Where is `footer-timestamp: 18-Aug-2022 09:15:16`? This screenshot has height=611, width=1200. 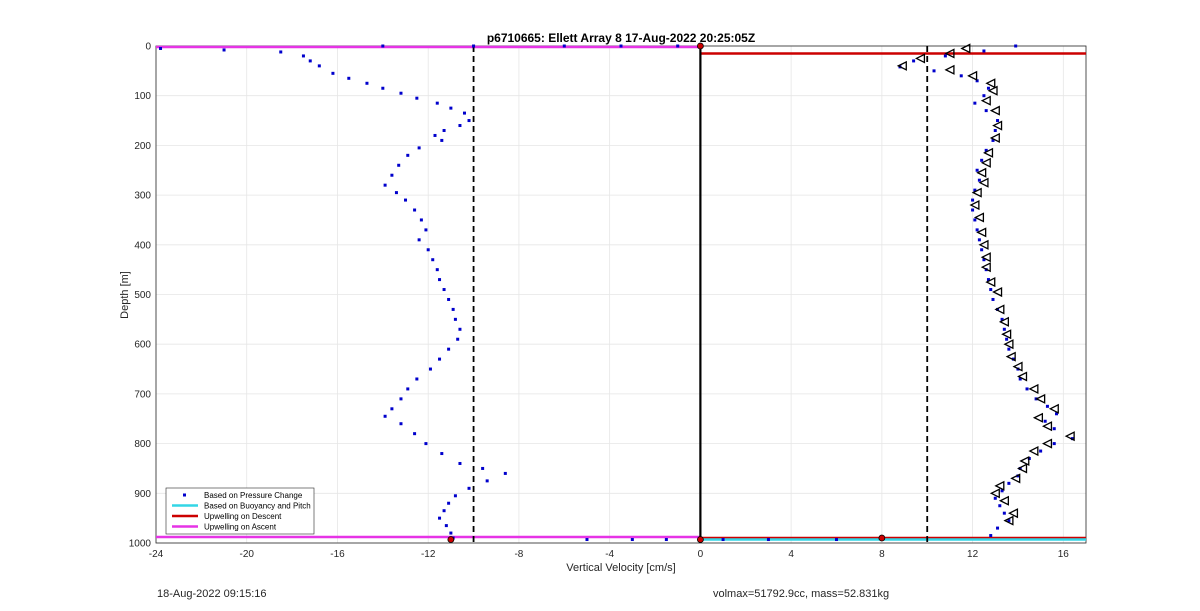
footer-timestamp: 18-Aug-2022 09:15:16 is located at coordinates (212, 594).